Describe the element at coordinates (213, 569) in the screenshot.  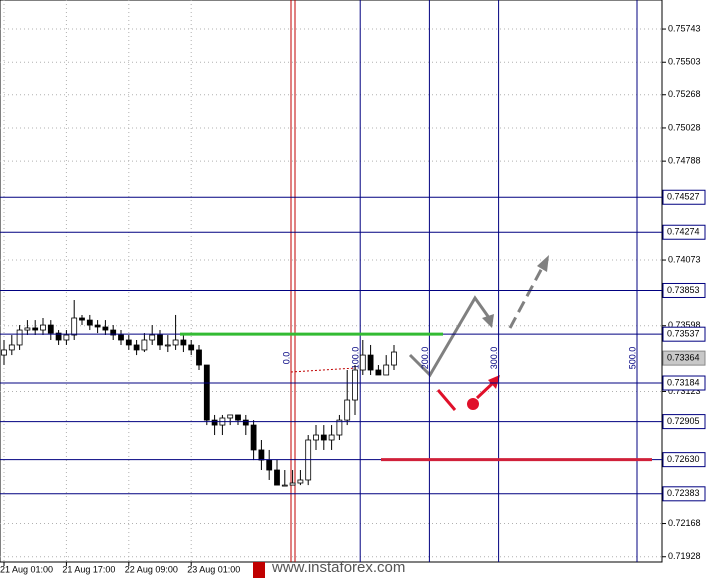
I see `x-tick-label: 23 Aug 01:00` at that location.